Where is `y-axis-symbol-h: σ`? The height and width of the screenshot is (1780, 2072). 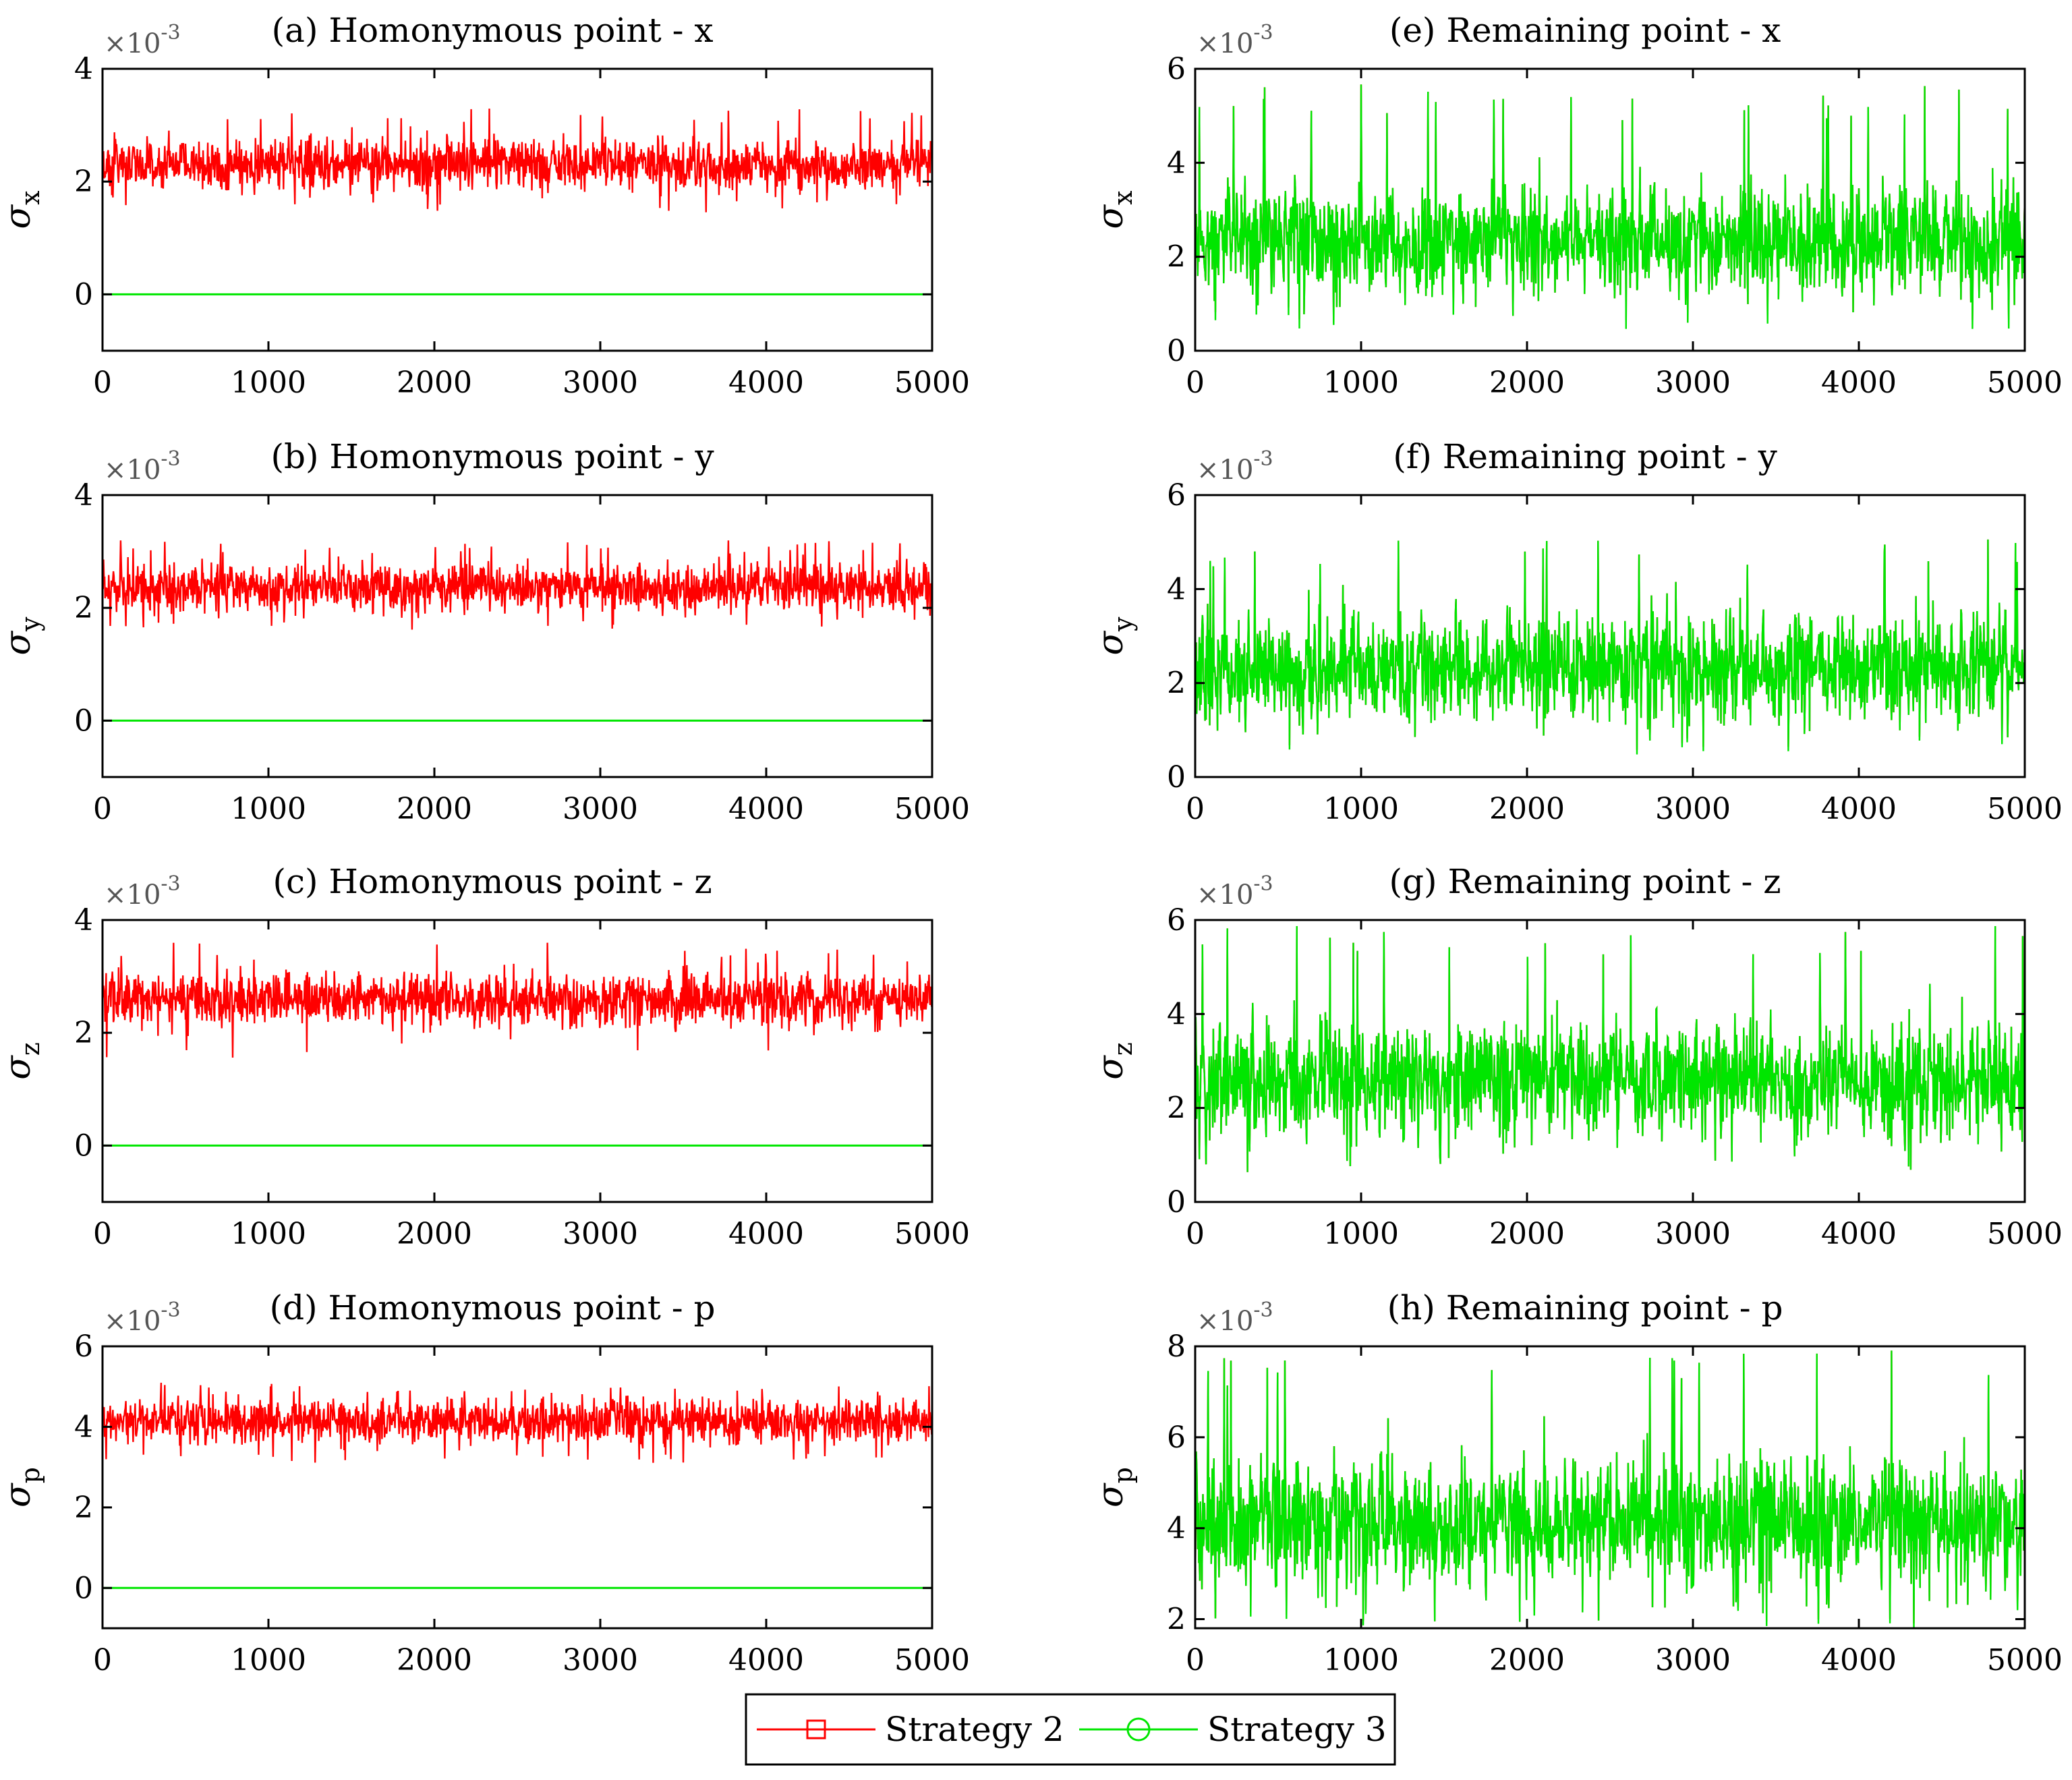
y-axis-symbol-h: σ is located at coordinates (1111, 1495).